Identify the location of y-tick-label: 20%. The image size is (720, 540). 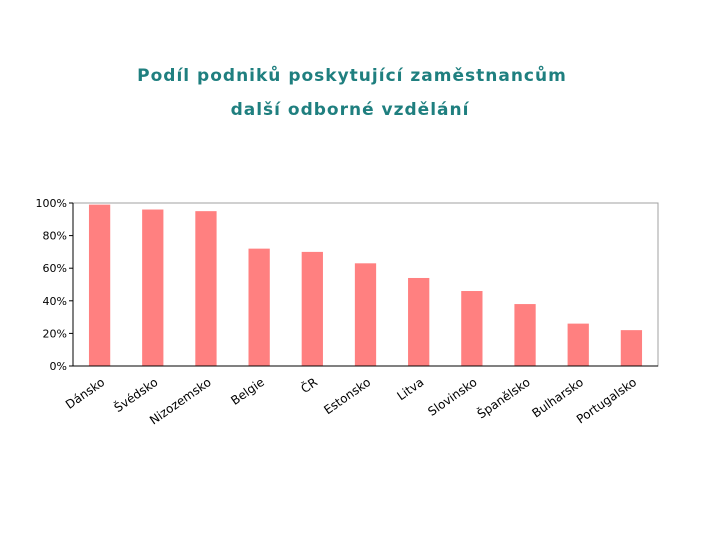
(55, 333).